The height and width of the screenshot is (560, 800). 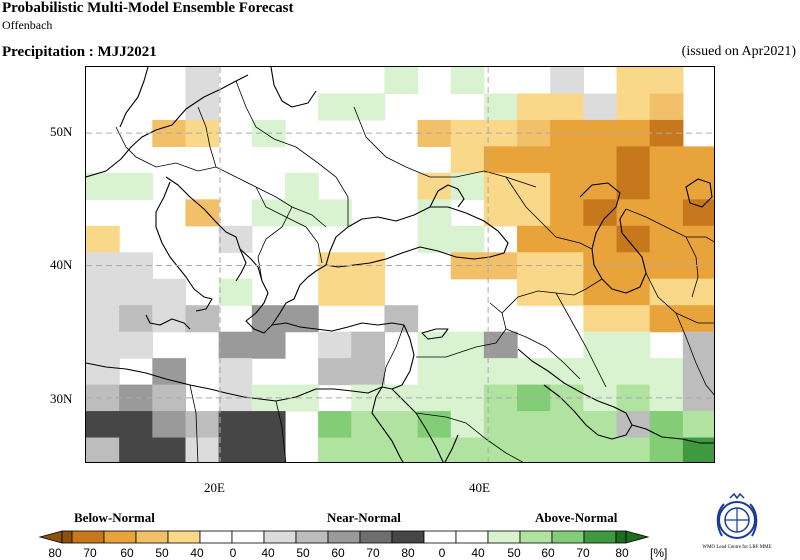 What do you see at coordinates (357, 553) in the screenshot?
I see `legend-tick-labels: 80 70 60 50 40 0 40 50 60 70 80 0 40 50 60 70 80 [%]` at bounding box center [357, 553].